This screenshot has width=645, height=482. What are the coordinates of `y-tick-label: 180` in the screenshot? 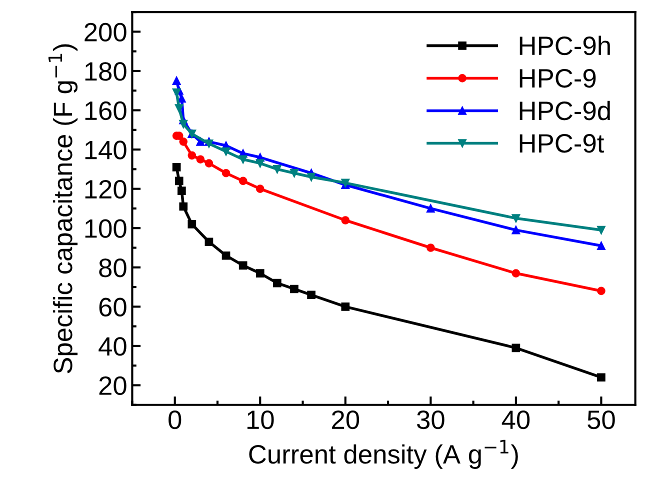 It's located at (105, 71).